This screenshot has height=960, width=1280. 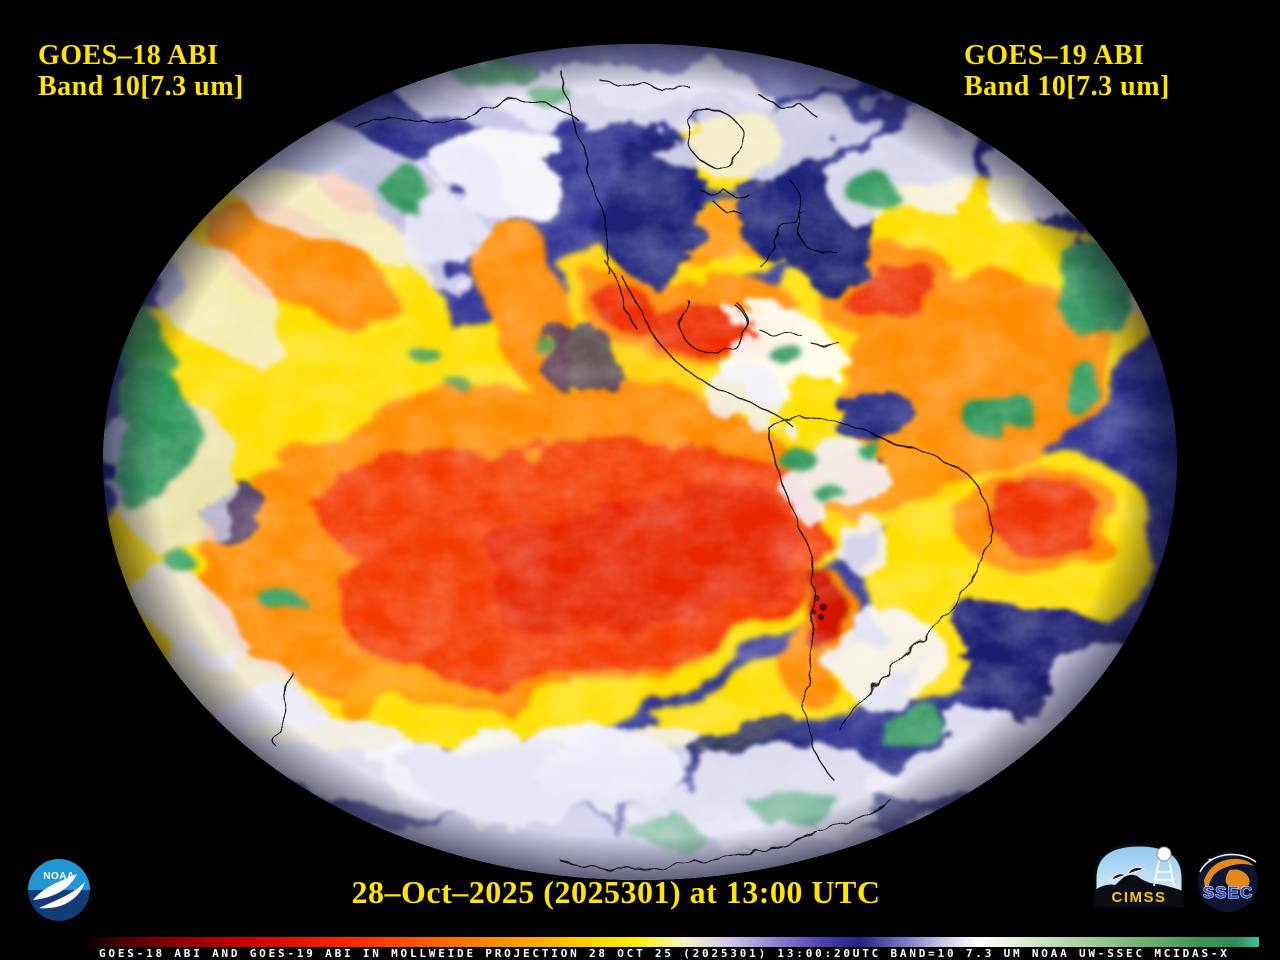 I want to click on goes19-band-line: Band 10[7.3 um], so click(x=1067, y=86).